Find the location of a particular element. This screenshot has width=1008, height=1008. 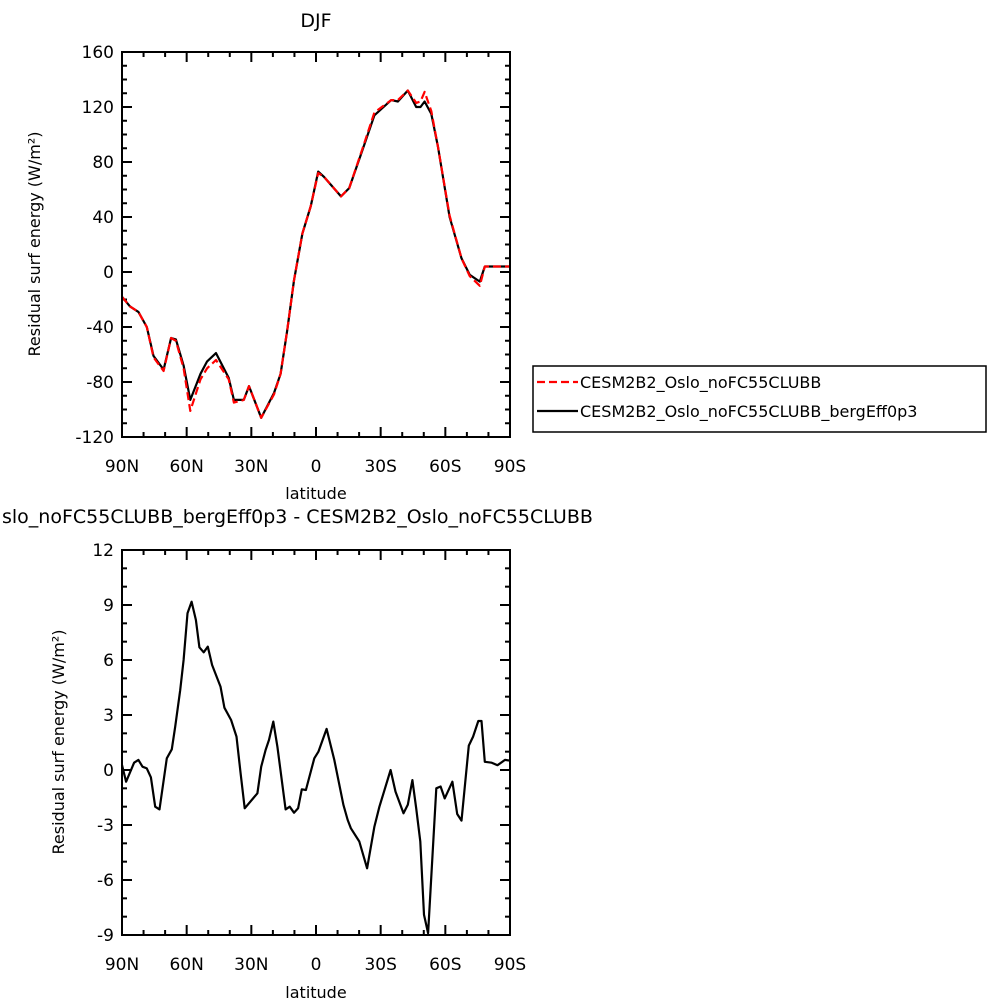

legend-label-series-1: CESM2B2_Oslo_noFC55CLUBB is located at coordinates (700, 383).